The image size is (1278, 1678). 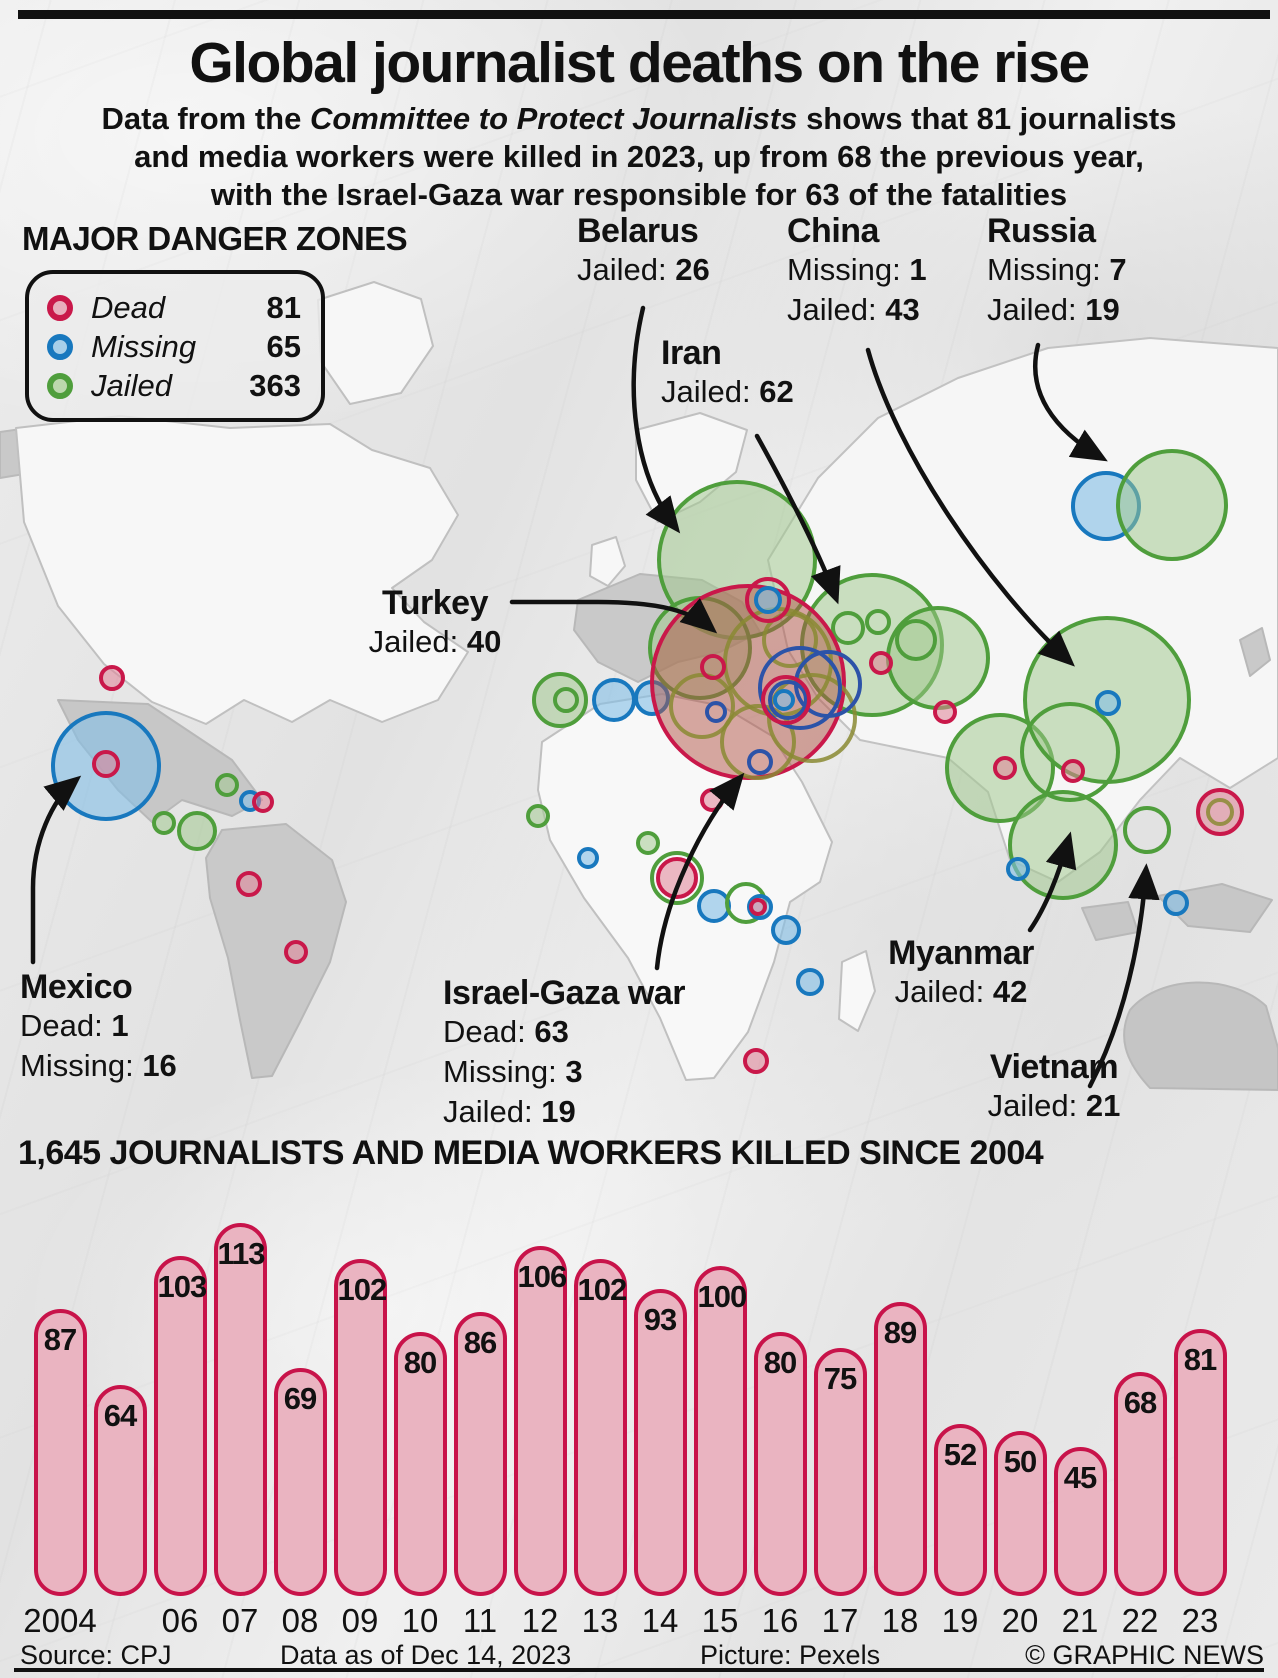 I want to click on legend-row-dead: Dead 81, so click(x=174, y=308).